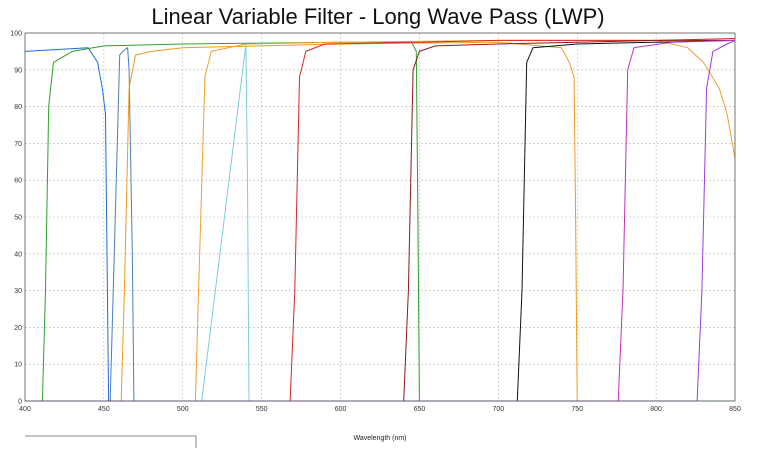  Describe the element at coordinates (18, 365) in the screenshot. I see `y-tick-label: 10` at that location.